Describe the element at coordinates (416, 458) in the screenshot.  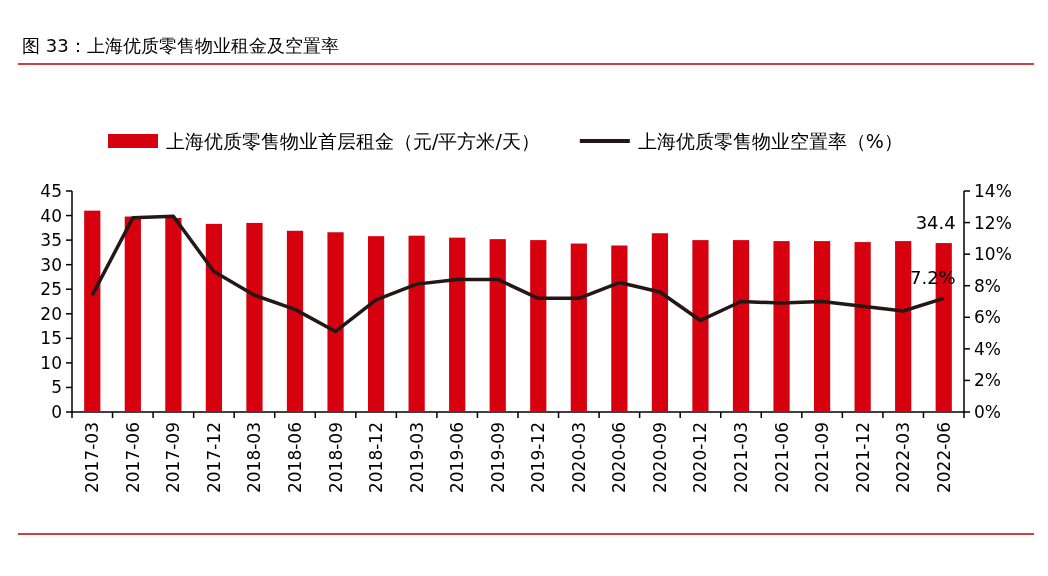
I see `x-tick-label: 2019-03` at that location.